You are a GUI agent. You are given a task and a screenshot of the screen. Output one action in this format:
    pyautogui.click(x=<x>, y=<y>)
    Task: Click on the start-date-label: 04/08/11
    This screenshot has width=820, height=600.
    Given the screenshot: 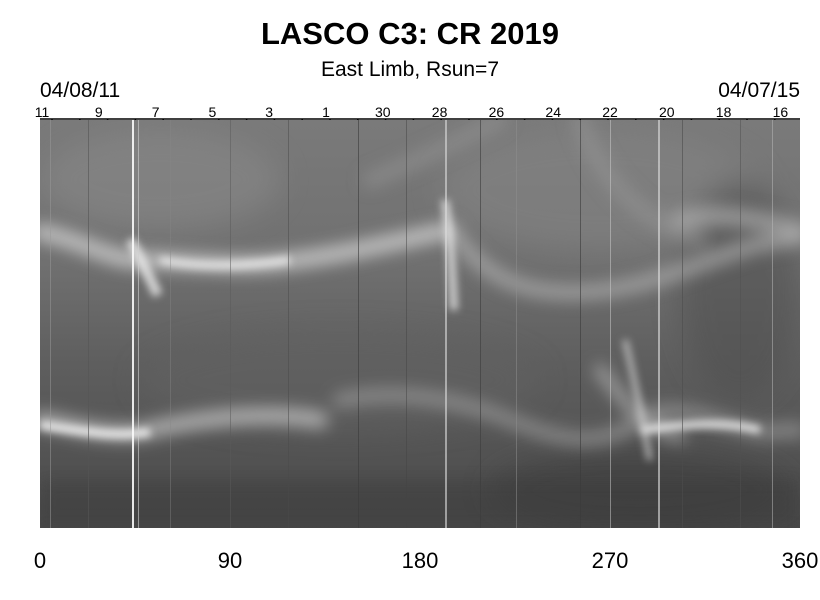 What is the action you would take?
    pyautogui.click(x=80, y=90)
    